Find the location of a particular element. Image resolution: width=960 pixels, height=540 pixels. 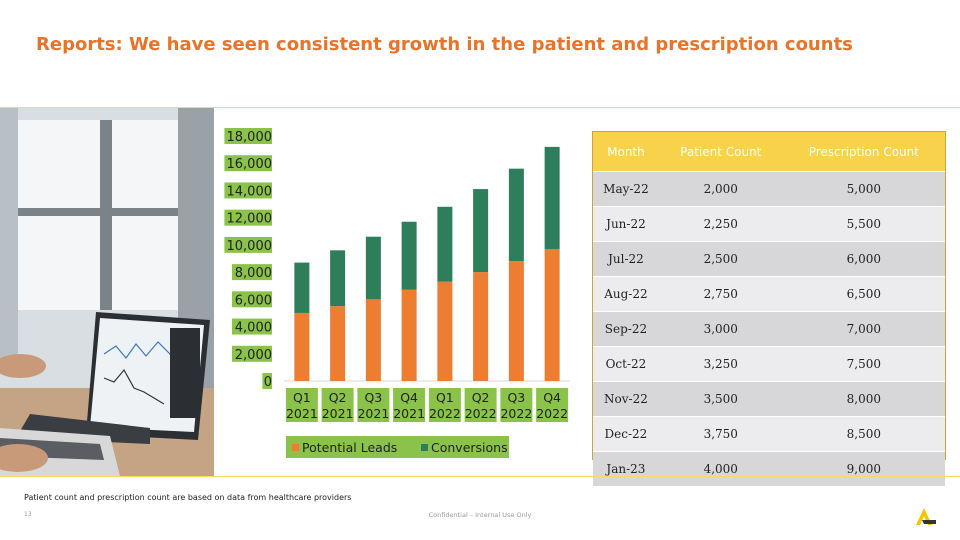

cell-month: Oct-22 is located at coordinates (626, 364).